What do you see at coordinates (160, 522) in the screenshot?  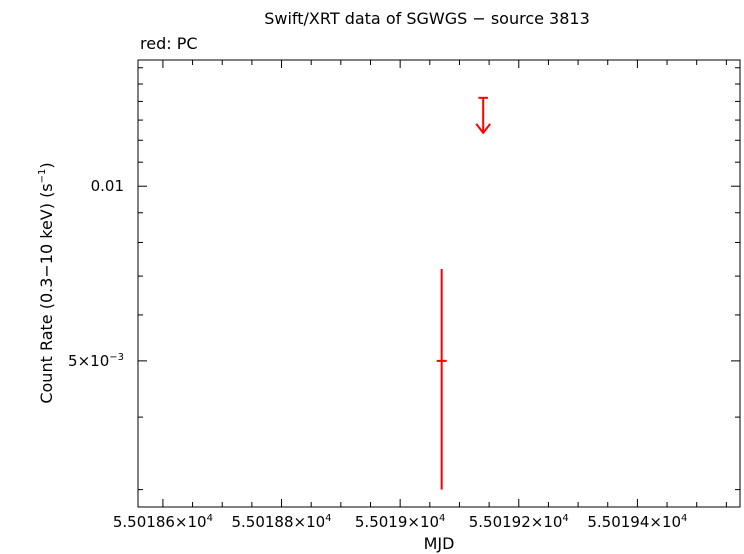 I see `x-tick-label-mantissa: 5.50186×10` at bounding box center [160, 522].